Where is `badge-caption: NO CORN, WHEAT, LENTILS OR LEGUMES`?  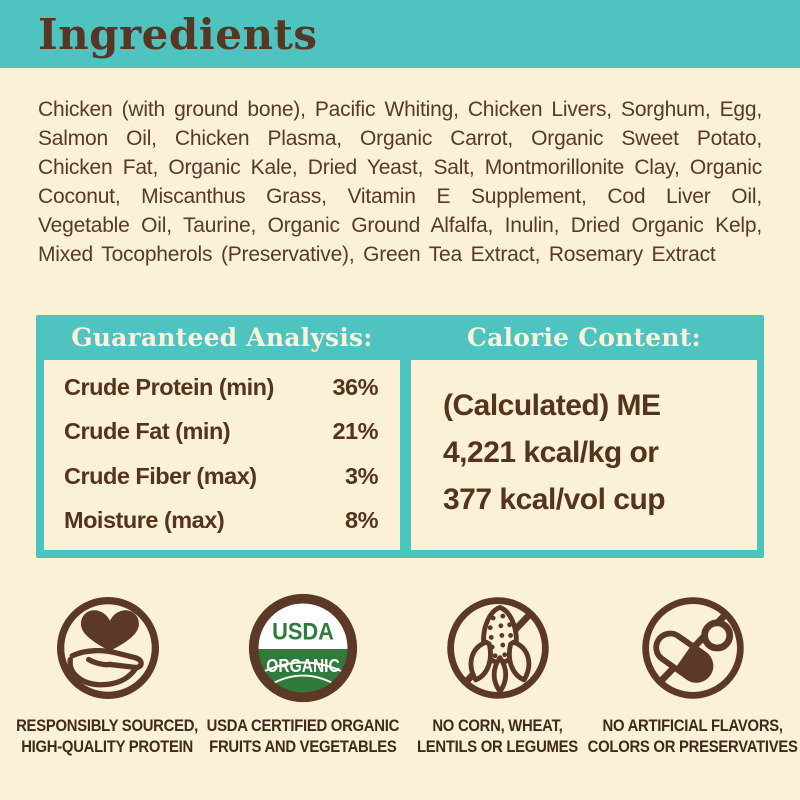 badge-caption: NO CORN, WHEAT, LENTILS OR LEGUMES is located at coordinates (497, 736).